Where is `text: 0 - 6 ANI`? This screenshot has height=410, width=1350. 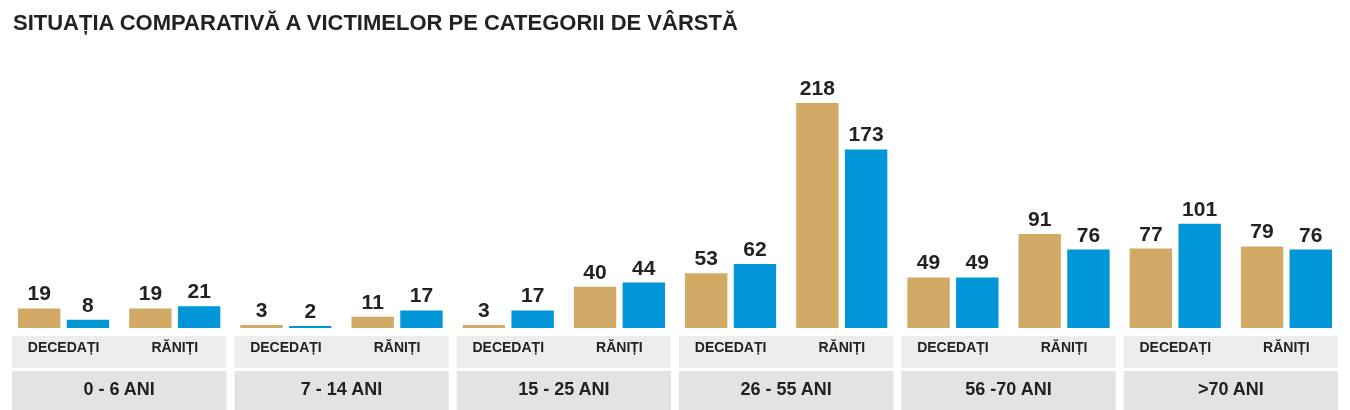
text: 0 - 6 ANI is located at coordinates (119, 389).